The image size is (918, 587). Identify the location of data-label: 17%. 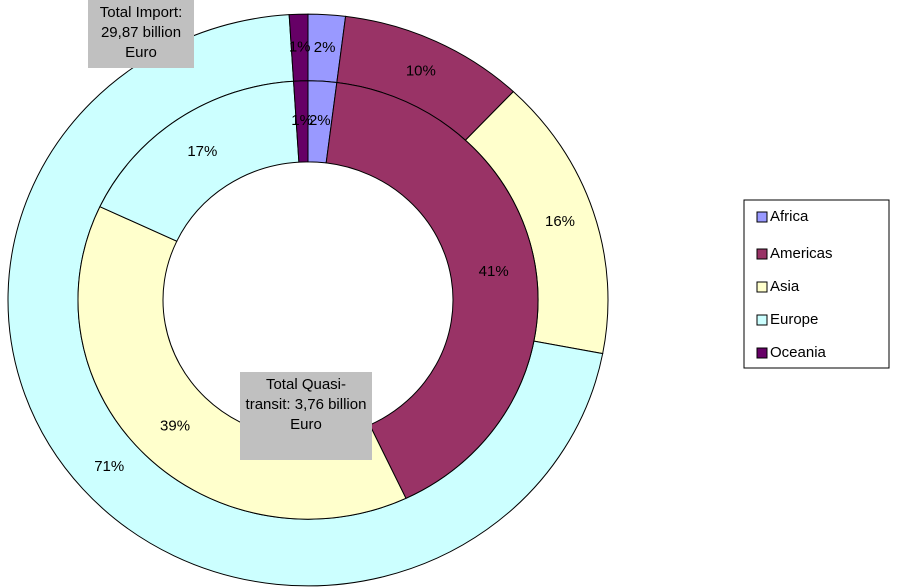
(202, 151).